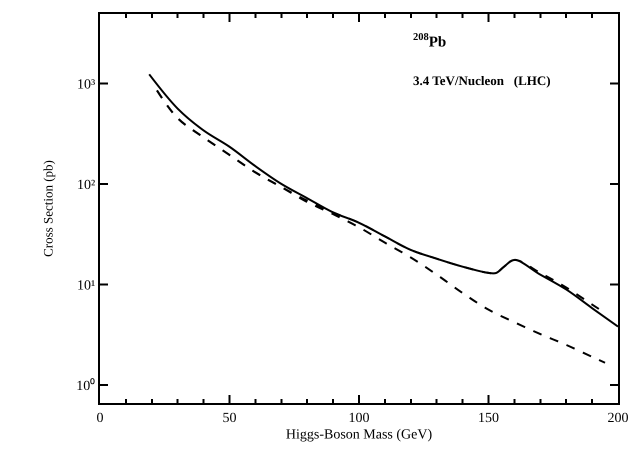  I want to click on x-axis-title: Higgs-Boson Mass (GeV), so click(359, 435).